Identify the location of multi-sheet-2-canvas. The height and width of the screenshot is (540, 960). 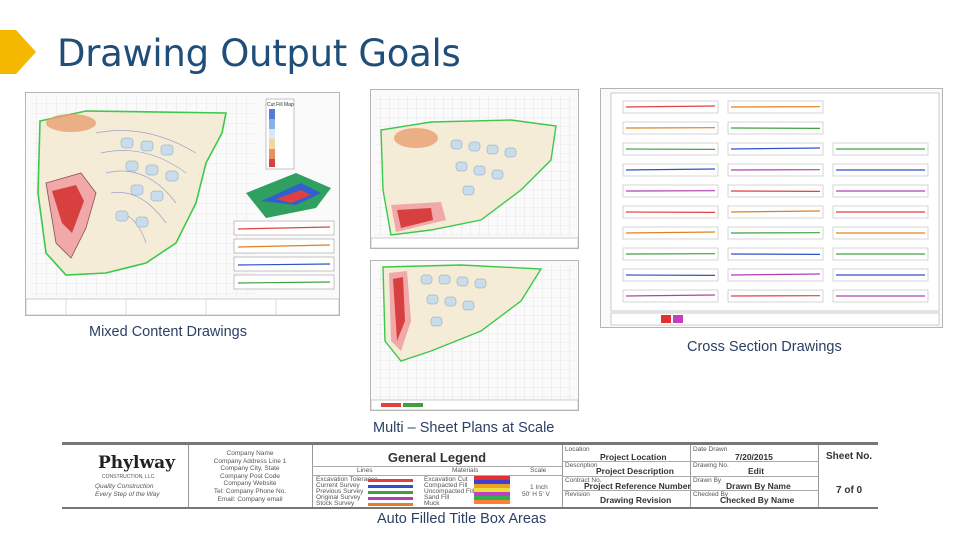
(474, 337).